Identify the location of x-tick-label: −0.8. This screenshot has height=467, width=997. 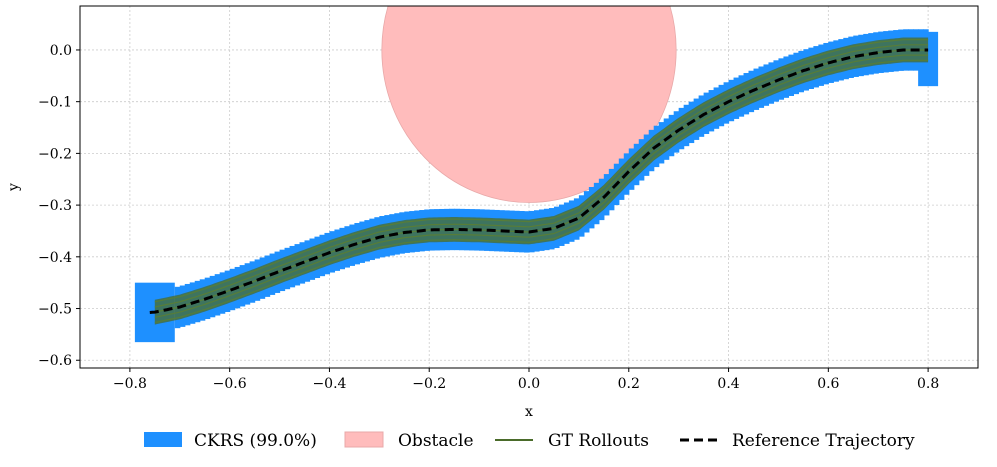
(130, 384).